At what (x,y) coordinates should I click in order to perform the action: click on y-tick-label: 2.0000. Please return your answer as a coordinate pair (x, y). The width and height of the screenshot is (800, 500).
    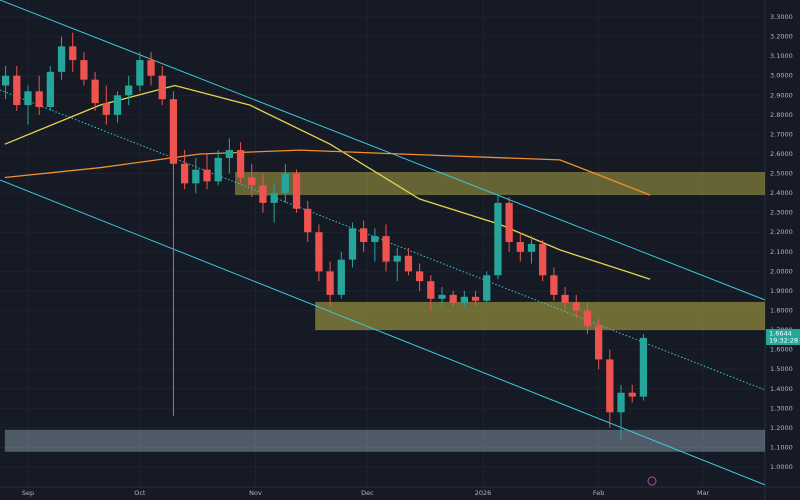
    Looking at the image, I should click on (781, 271).